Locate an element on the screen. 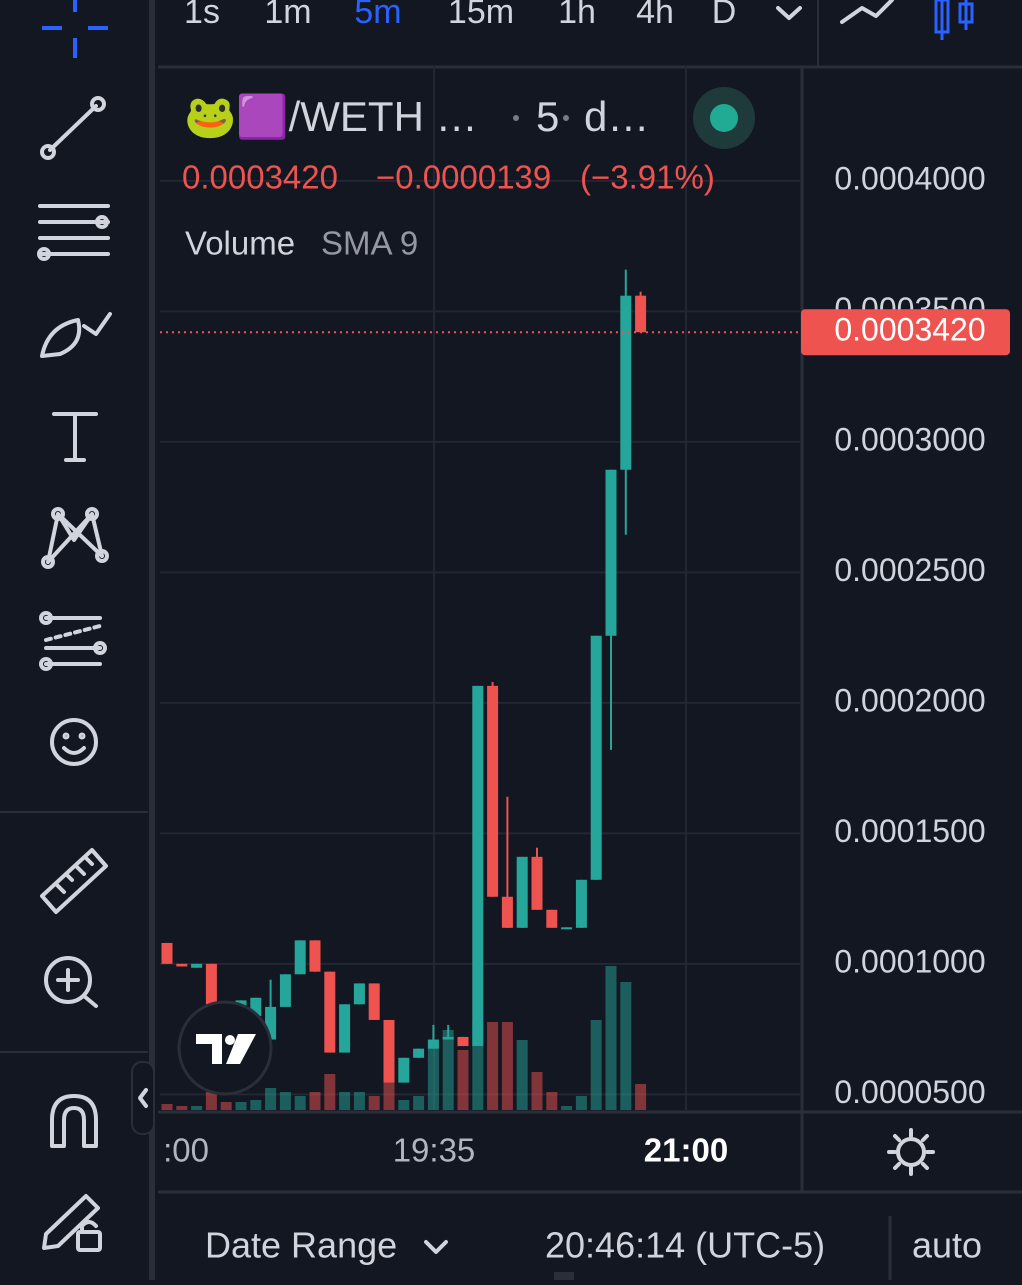 This screenshot has height=1285, width=1022. indicator-params: SMA 9 is located at coordinates (369, 243).